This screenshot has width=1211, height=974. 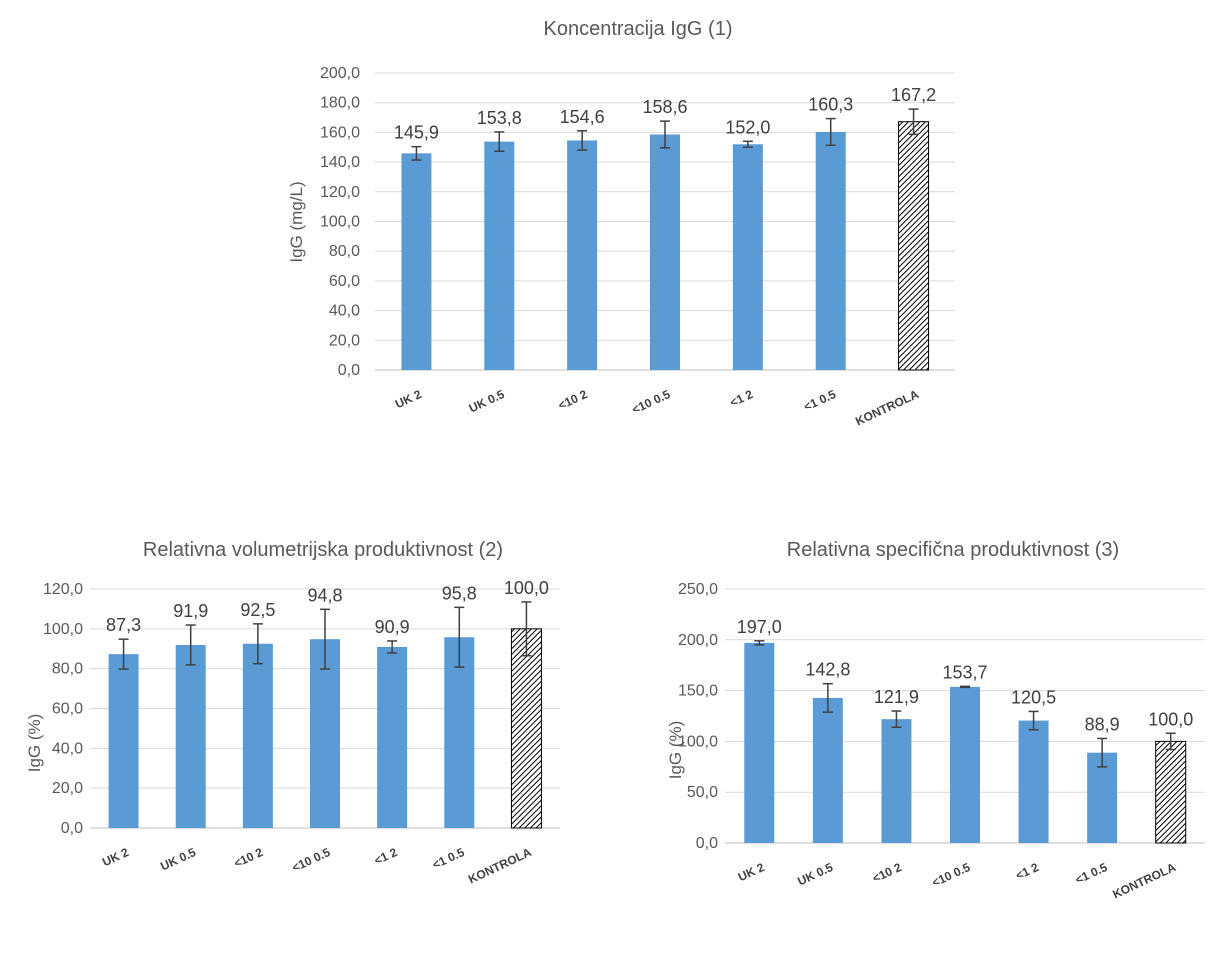 I want to click on y-tick-label: 140,0, so click(x=340, y=162).